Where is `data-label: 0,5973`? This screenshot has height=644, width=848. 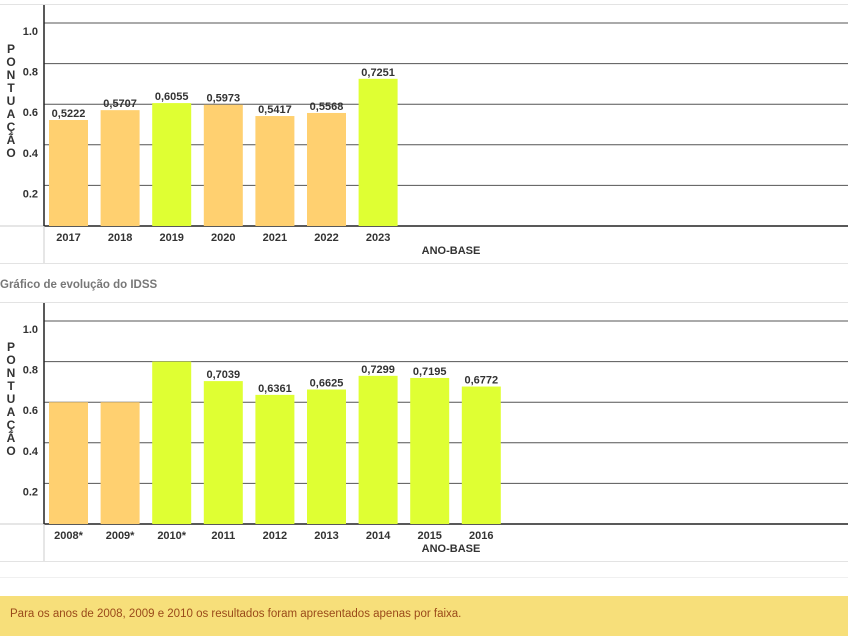 data-label: 0,5973 is located at coordinates (223, 99).